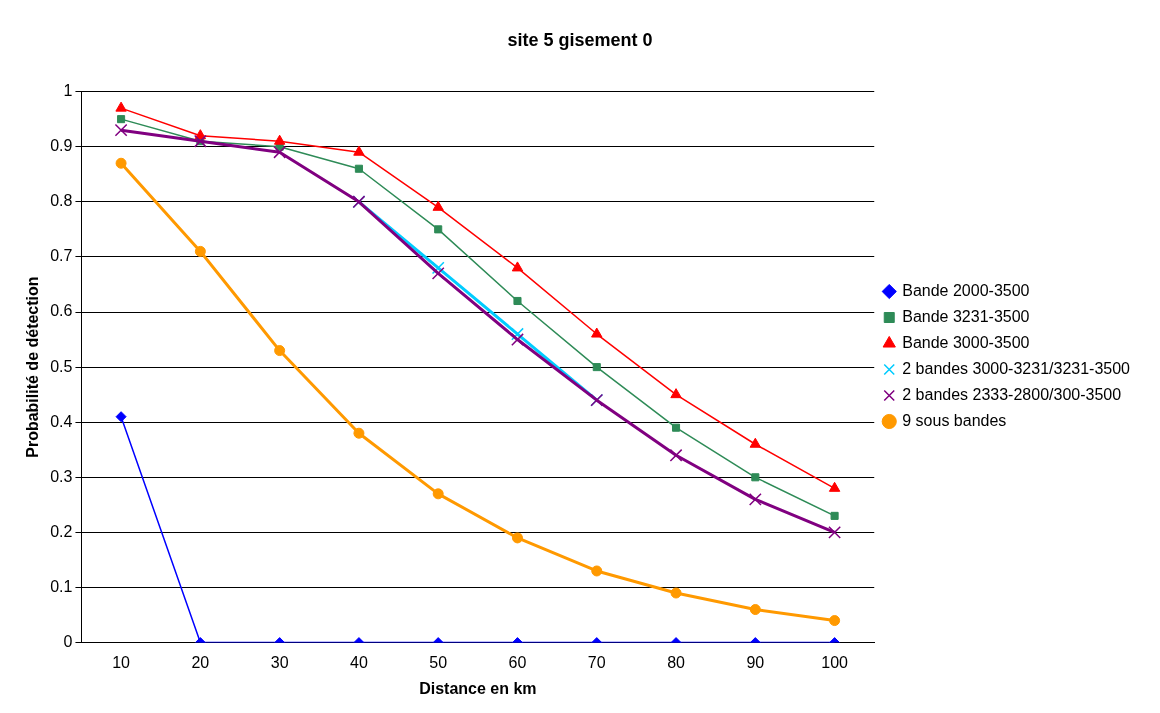  I want to click on y-tick-label: 0.5, so click(61, 366).